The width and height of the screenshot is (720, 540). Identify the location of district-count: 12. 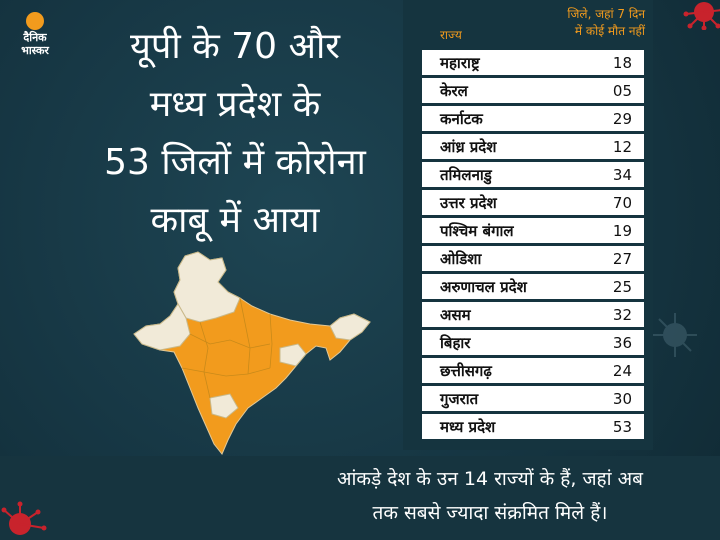
(622, 146).